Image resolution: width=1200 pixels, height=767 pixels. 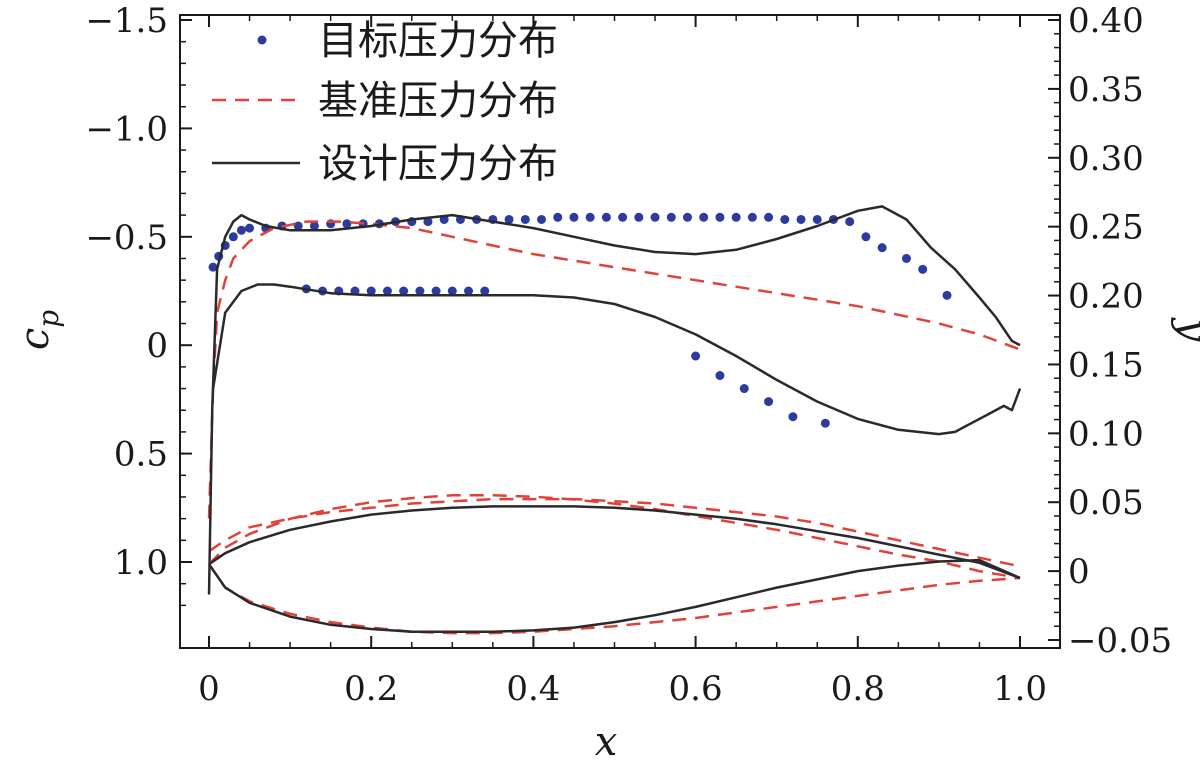 I want to click on y-right-tick-label: 0.30, so click(x=1106, y=159).